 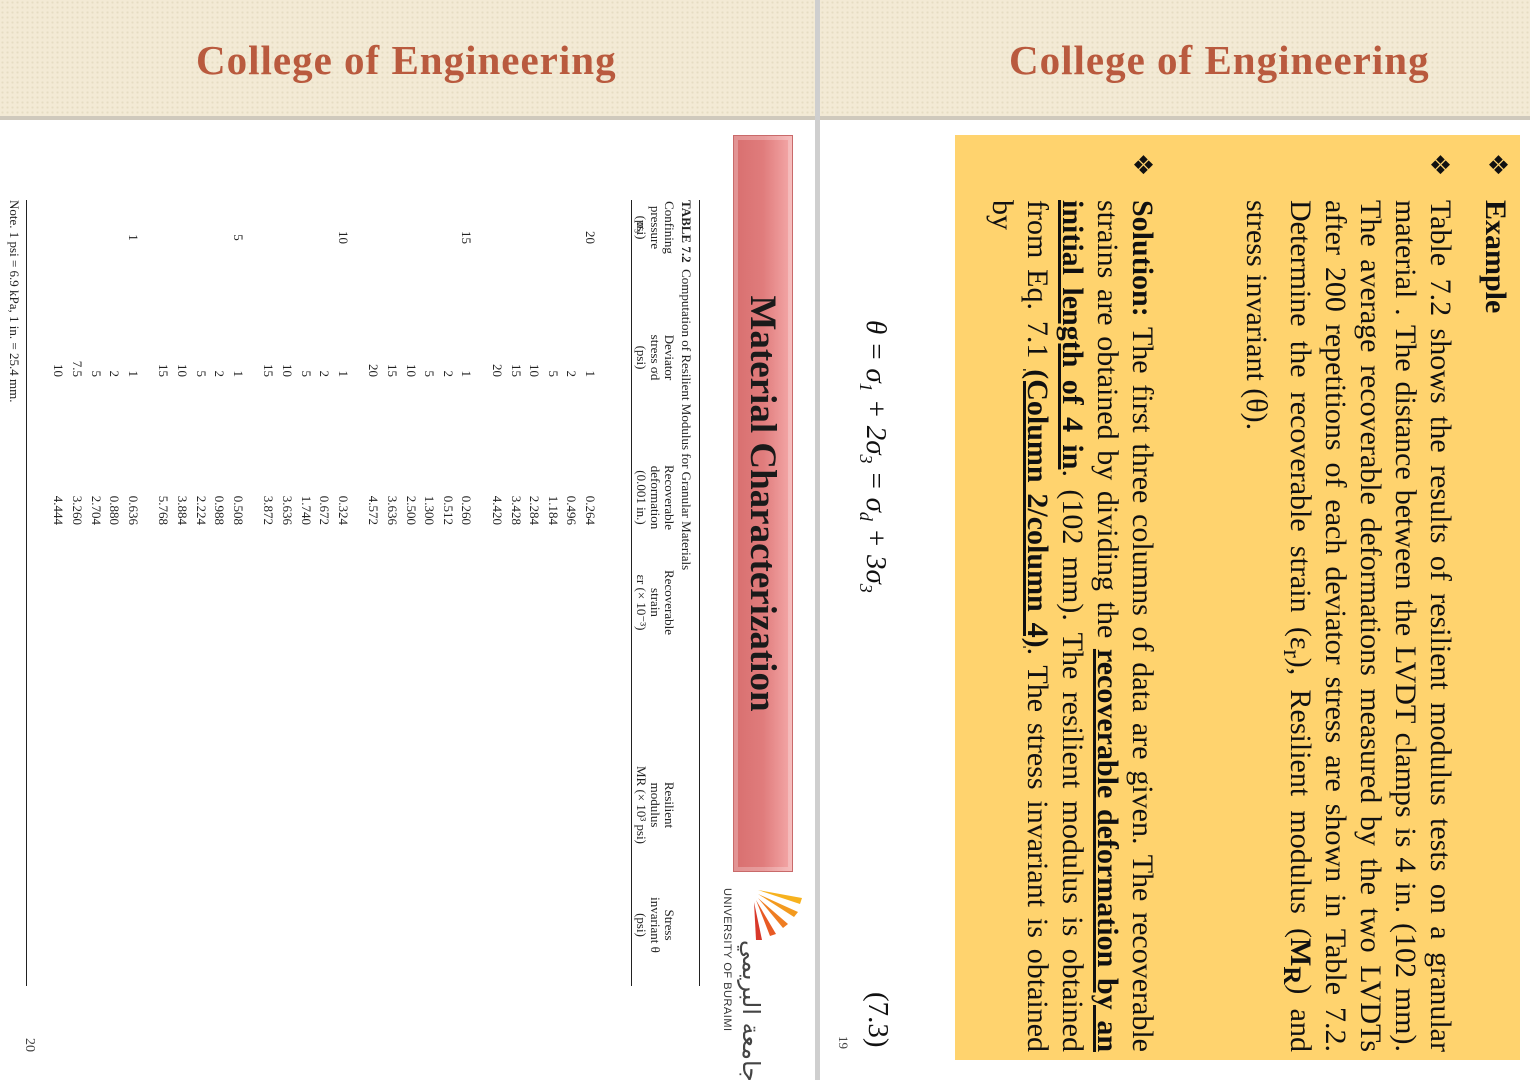 What do you see at coordinates (641, 805) in the screenshot?
I see `table-header: MR (× 10³ psi)` at bounding box center [641, 805].